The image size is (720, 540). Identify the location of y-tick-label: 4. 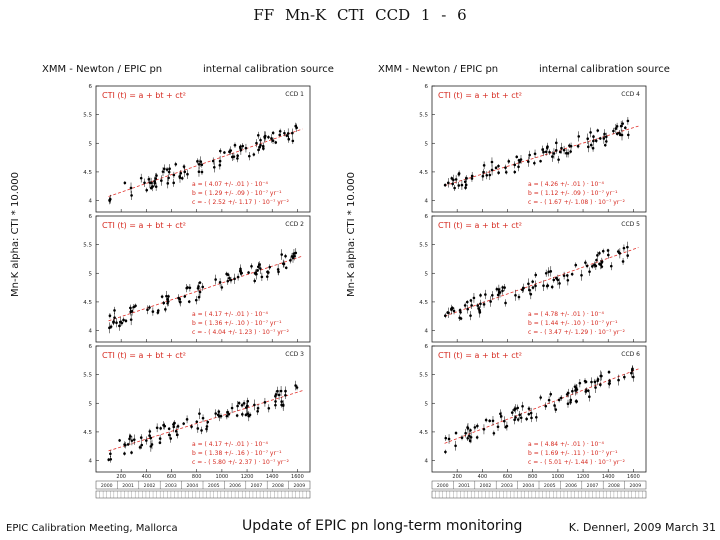
(427, 332).